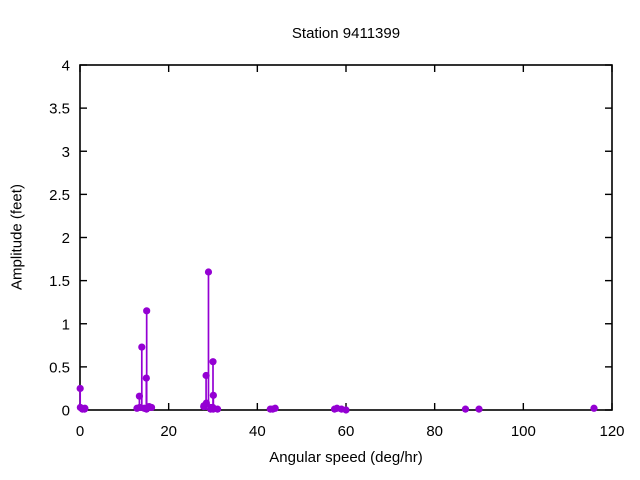  Describe the element at coordinates (66, 238) in the screenshot. I see `y-tick-label: 2` at that location.